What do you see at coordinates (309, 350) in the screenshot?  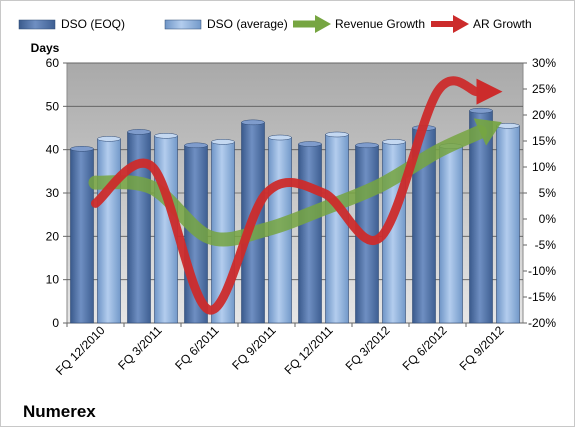 I see `x-tick-label: FQ 12/2011` at bounding box center [309, 350].